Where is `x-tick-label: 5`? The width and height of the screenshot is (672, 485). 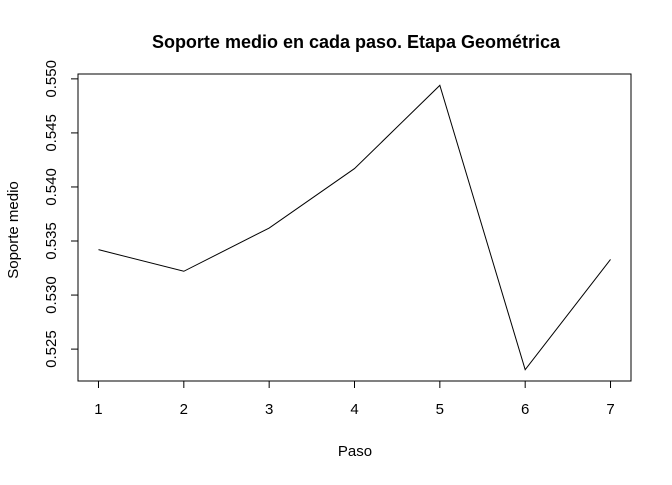 x-tick-label: 5 is located at coordinates (440, 409).